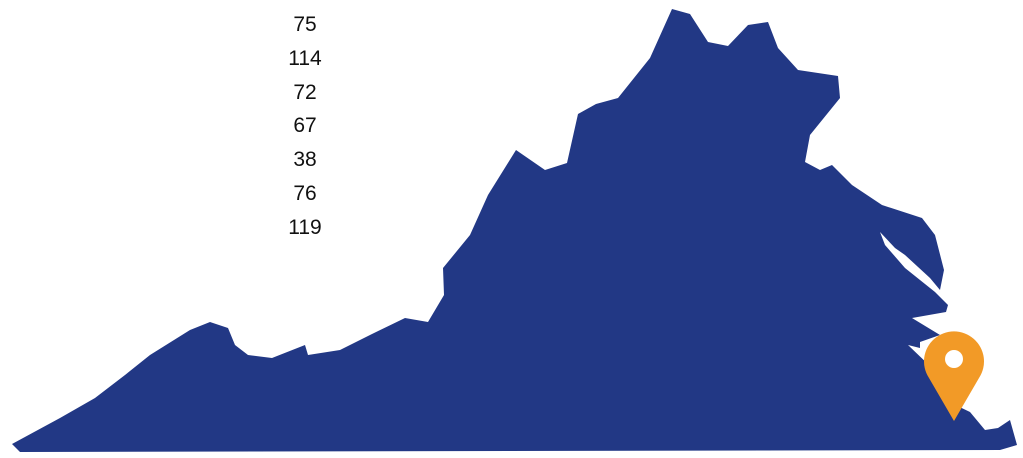 Image resolution: width=1023 pixels, height=458 pixels. What do you see at coordinates (305, 58) in the screenshot?
I see `stat-value: 114` at bounding box center [305, 58].